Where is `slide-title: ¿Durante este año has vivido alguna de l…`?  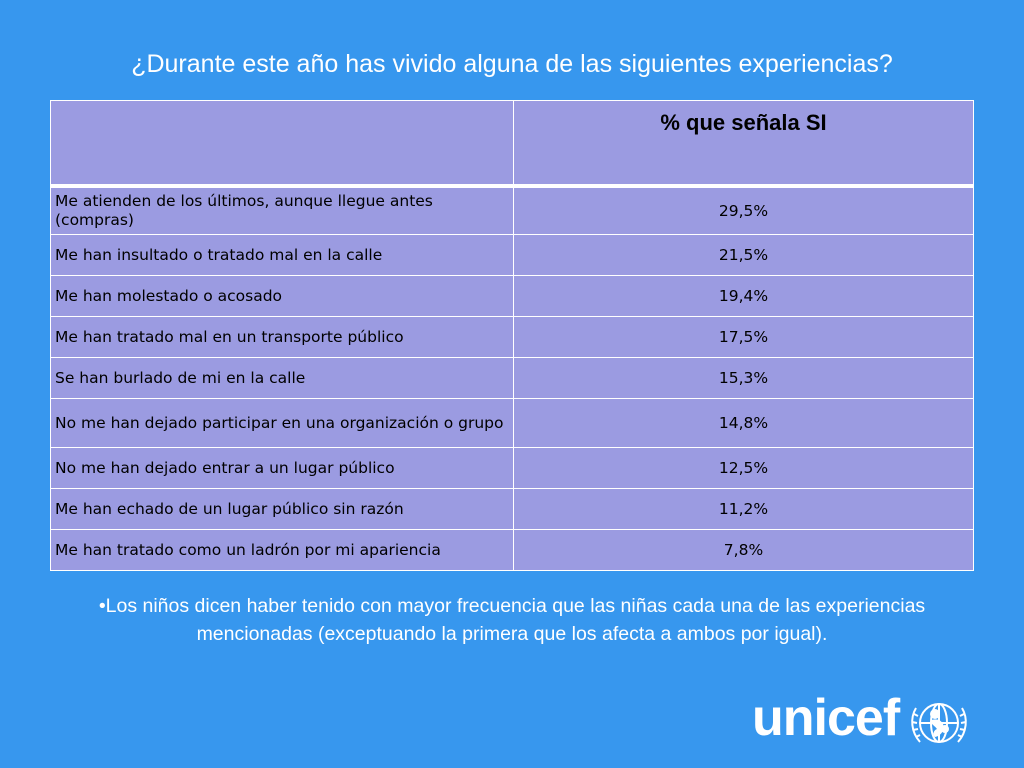 slide-title: ¿Durante este año has vivido alguna de l… is located at coordinates (512, 64).